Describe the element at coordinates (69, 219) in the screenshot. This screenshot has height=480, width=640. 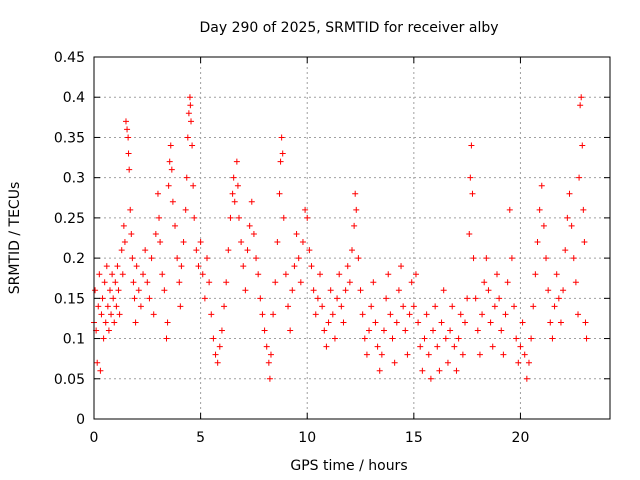
I see `y-tick-label: 0.25` at that location.